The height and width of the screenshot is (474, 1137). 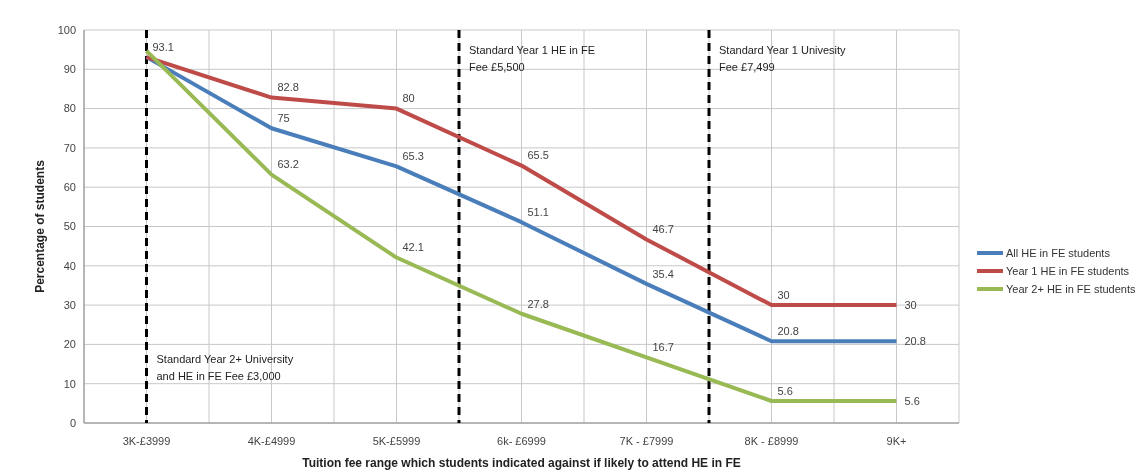 I want to click on y-tick-label: 40, so click(x=69, y=265).